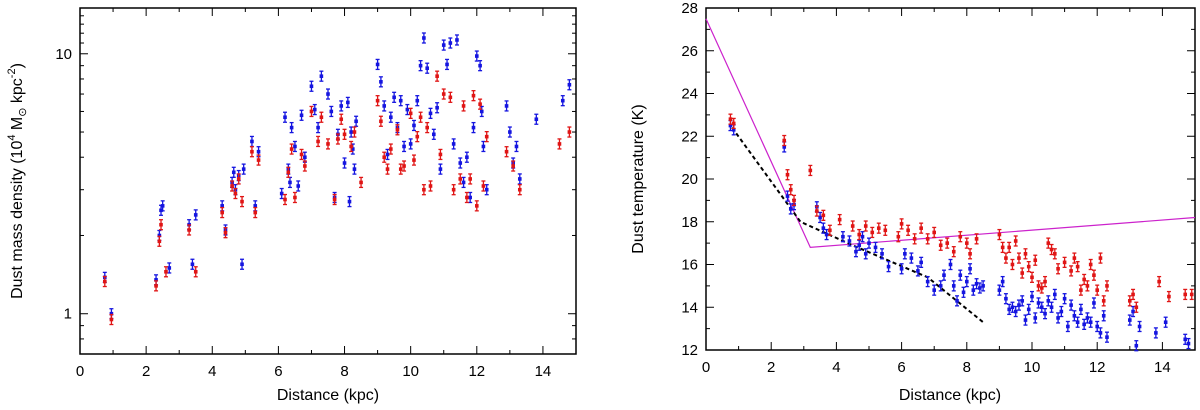 The image size is (1200, 410). I want to click on x-tick-label: 6, so click(901, 367).